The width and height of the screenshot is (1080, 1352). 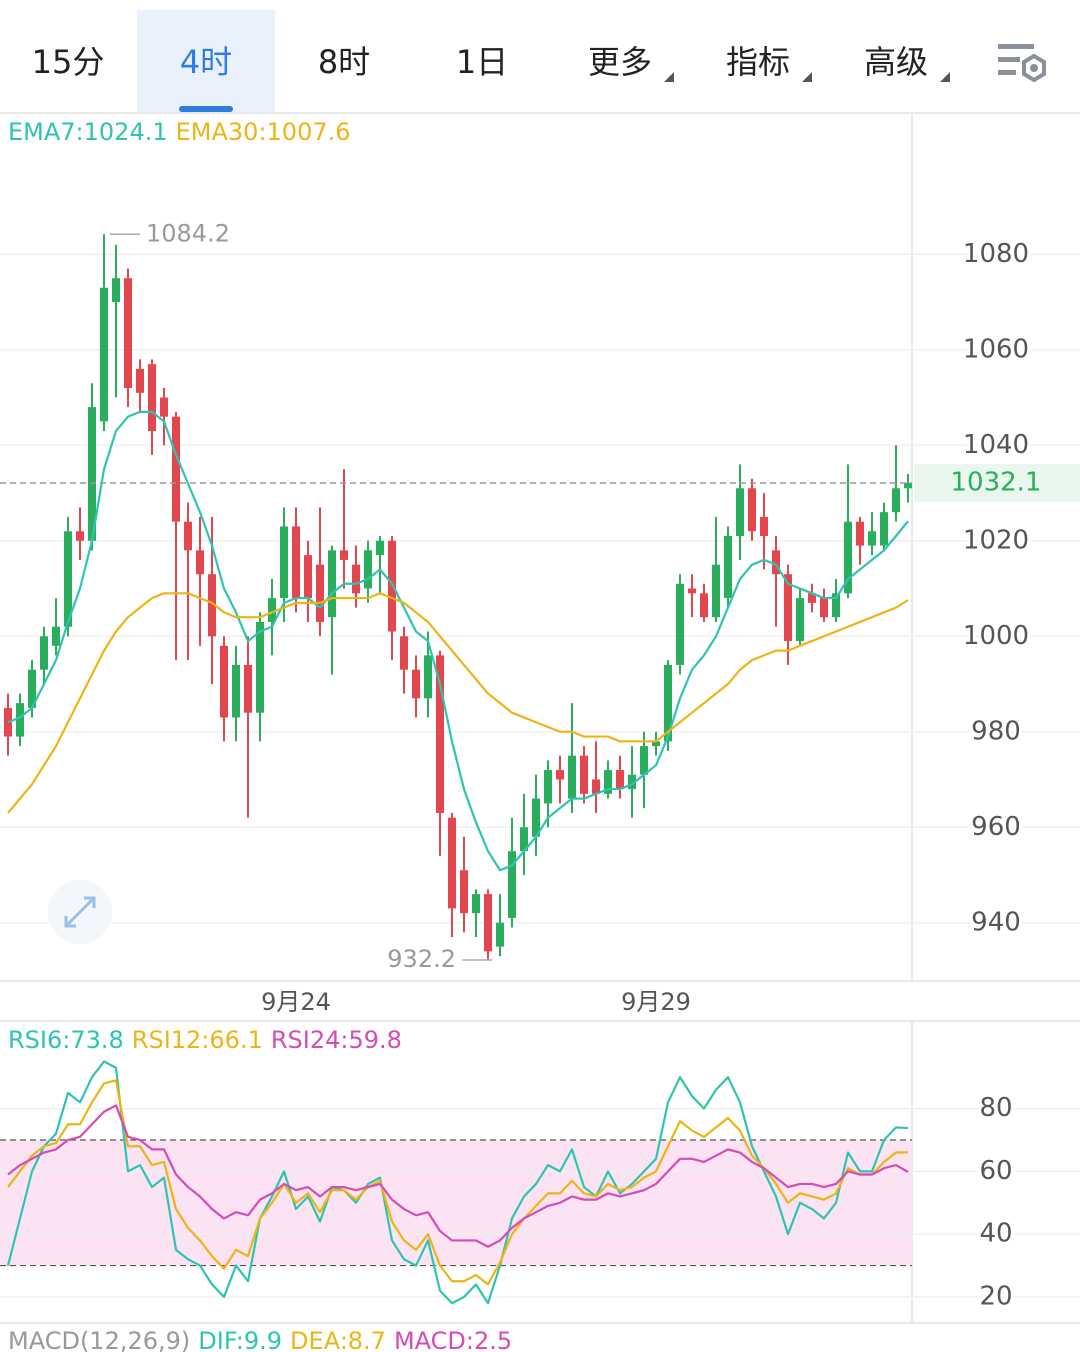 What do you see at coordinates (996, 445) in the screenshot?
I see `y-tick-label: 1040` at bounding box center [996, 445].